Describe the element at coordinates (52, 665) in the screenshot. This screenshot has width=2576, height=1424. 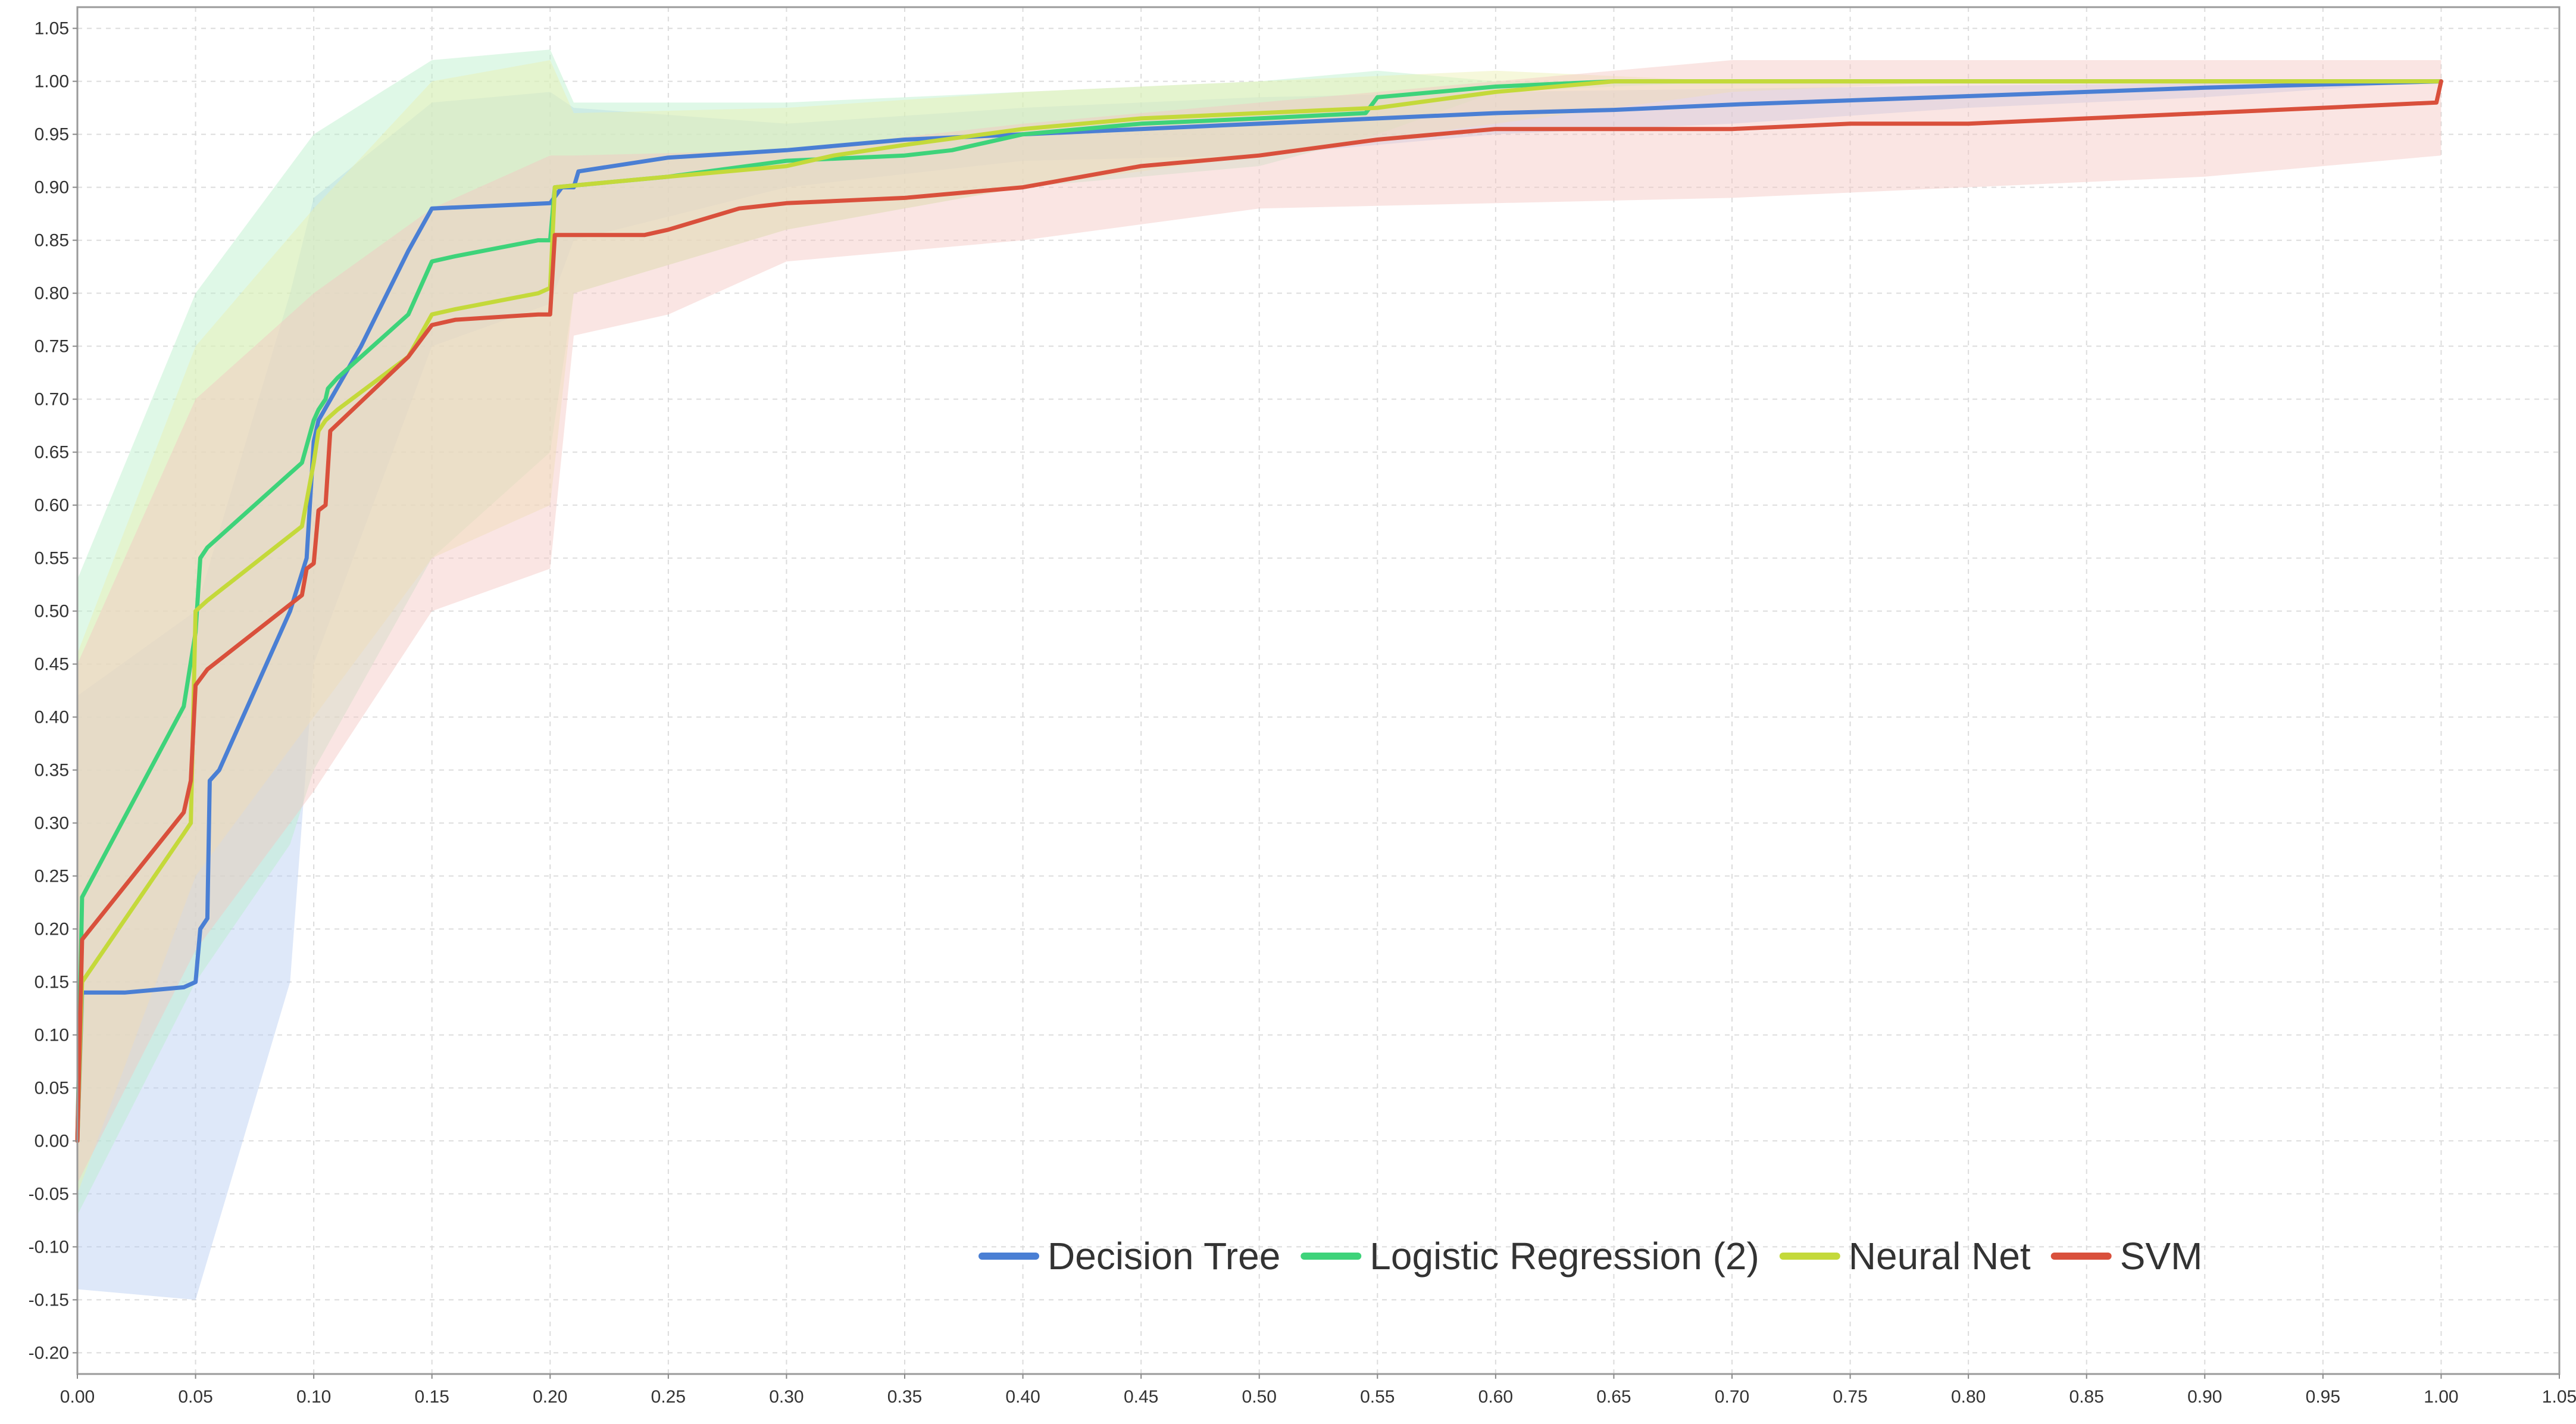
I see `y-tick-label: 0.45` at that location.